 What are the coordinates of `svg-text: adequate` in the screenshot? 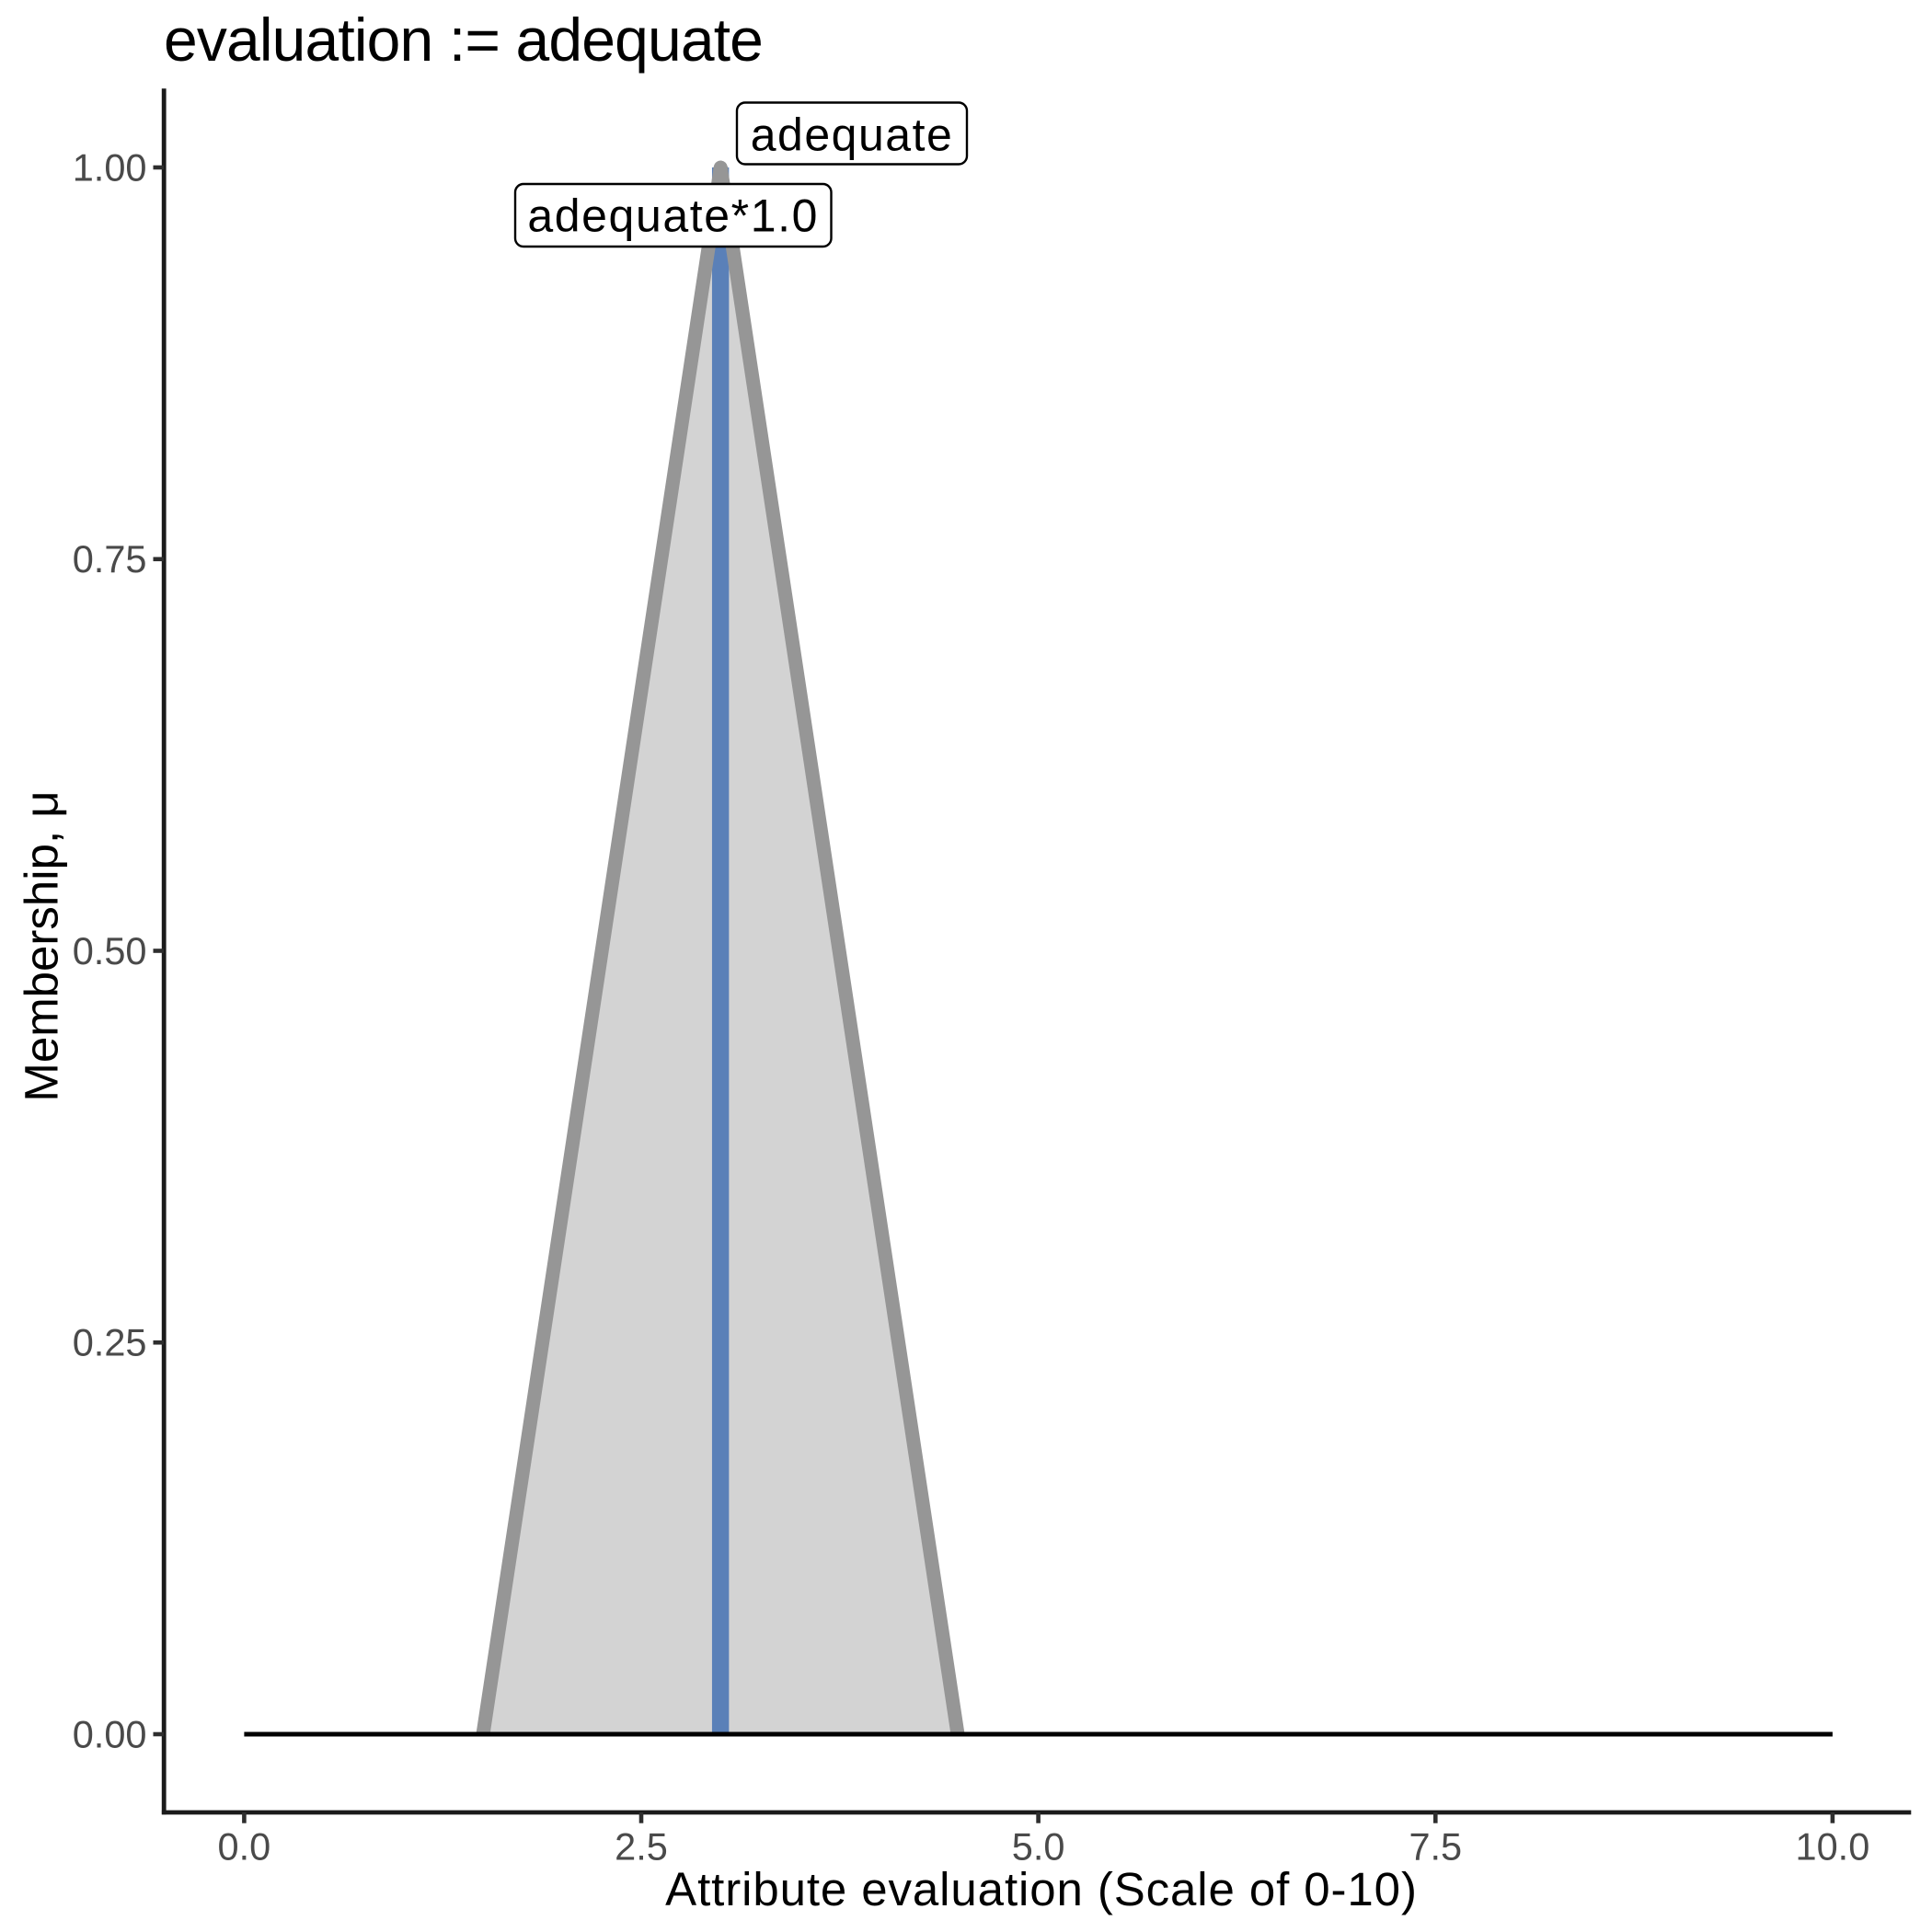 It's located at (852, 135).